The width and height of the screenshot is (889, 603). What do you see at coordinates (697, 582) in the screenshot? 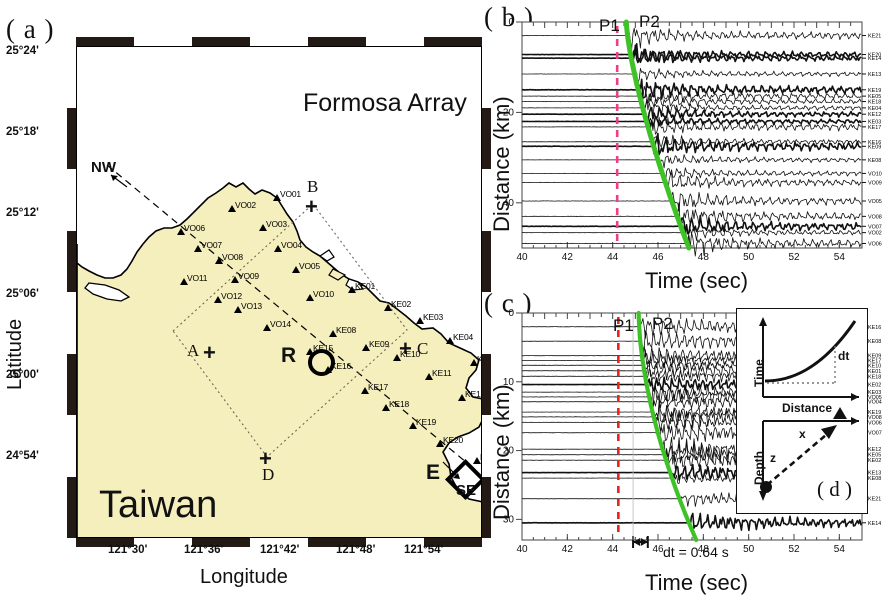
I see `panel-c-x-title: Time (sec)` at bounding box center [697, 582].